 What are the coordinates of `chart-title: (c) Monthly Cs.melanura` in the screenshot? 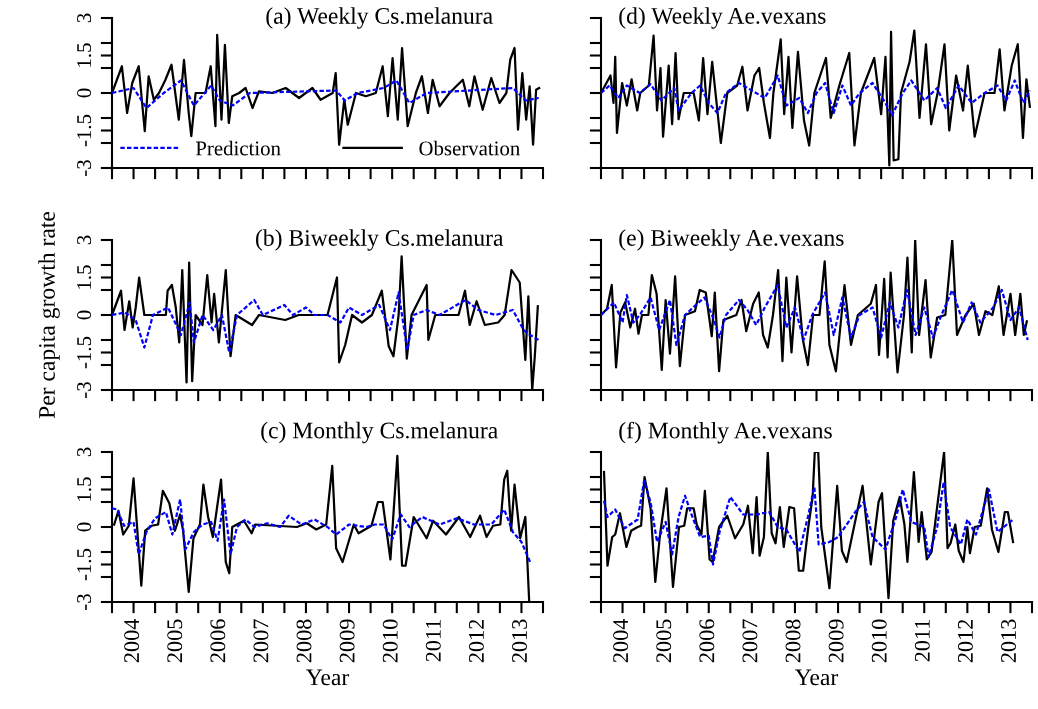 It's located at (379, 432).